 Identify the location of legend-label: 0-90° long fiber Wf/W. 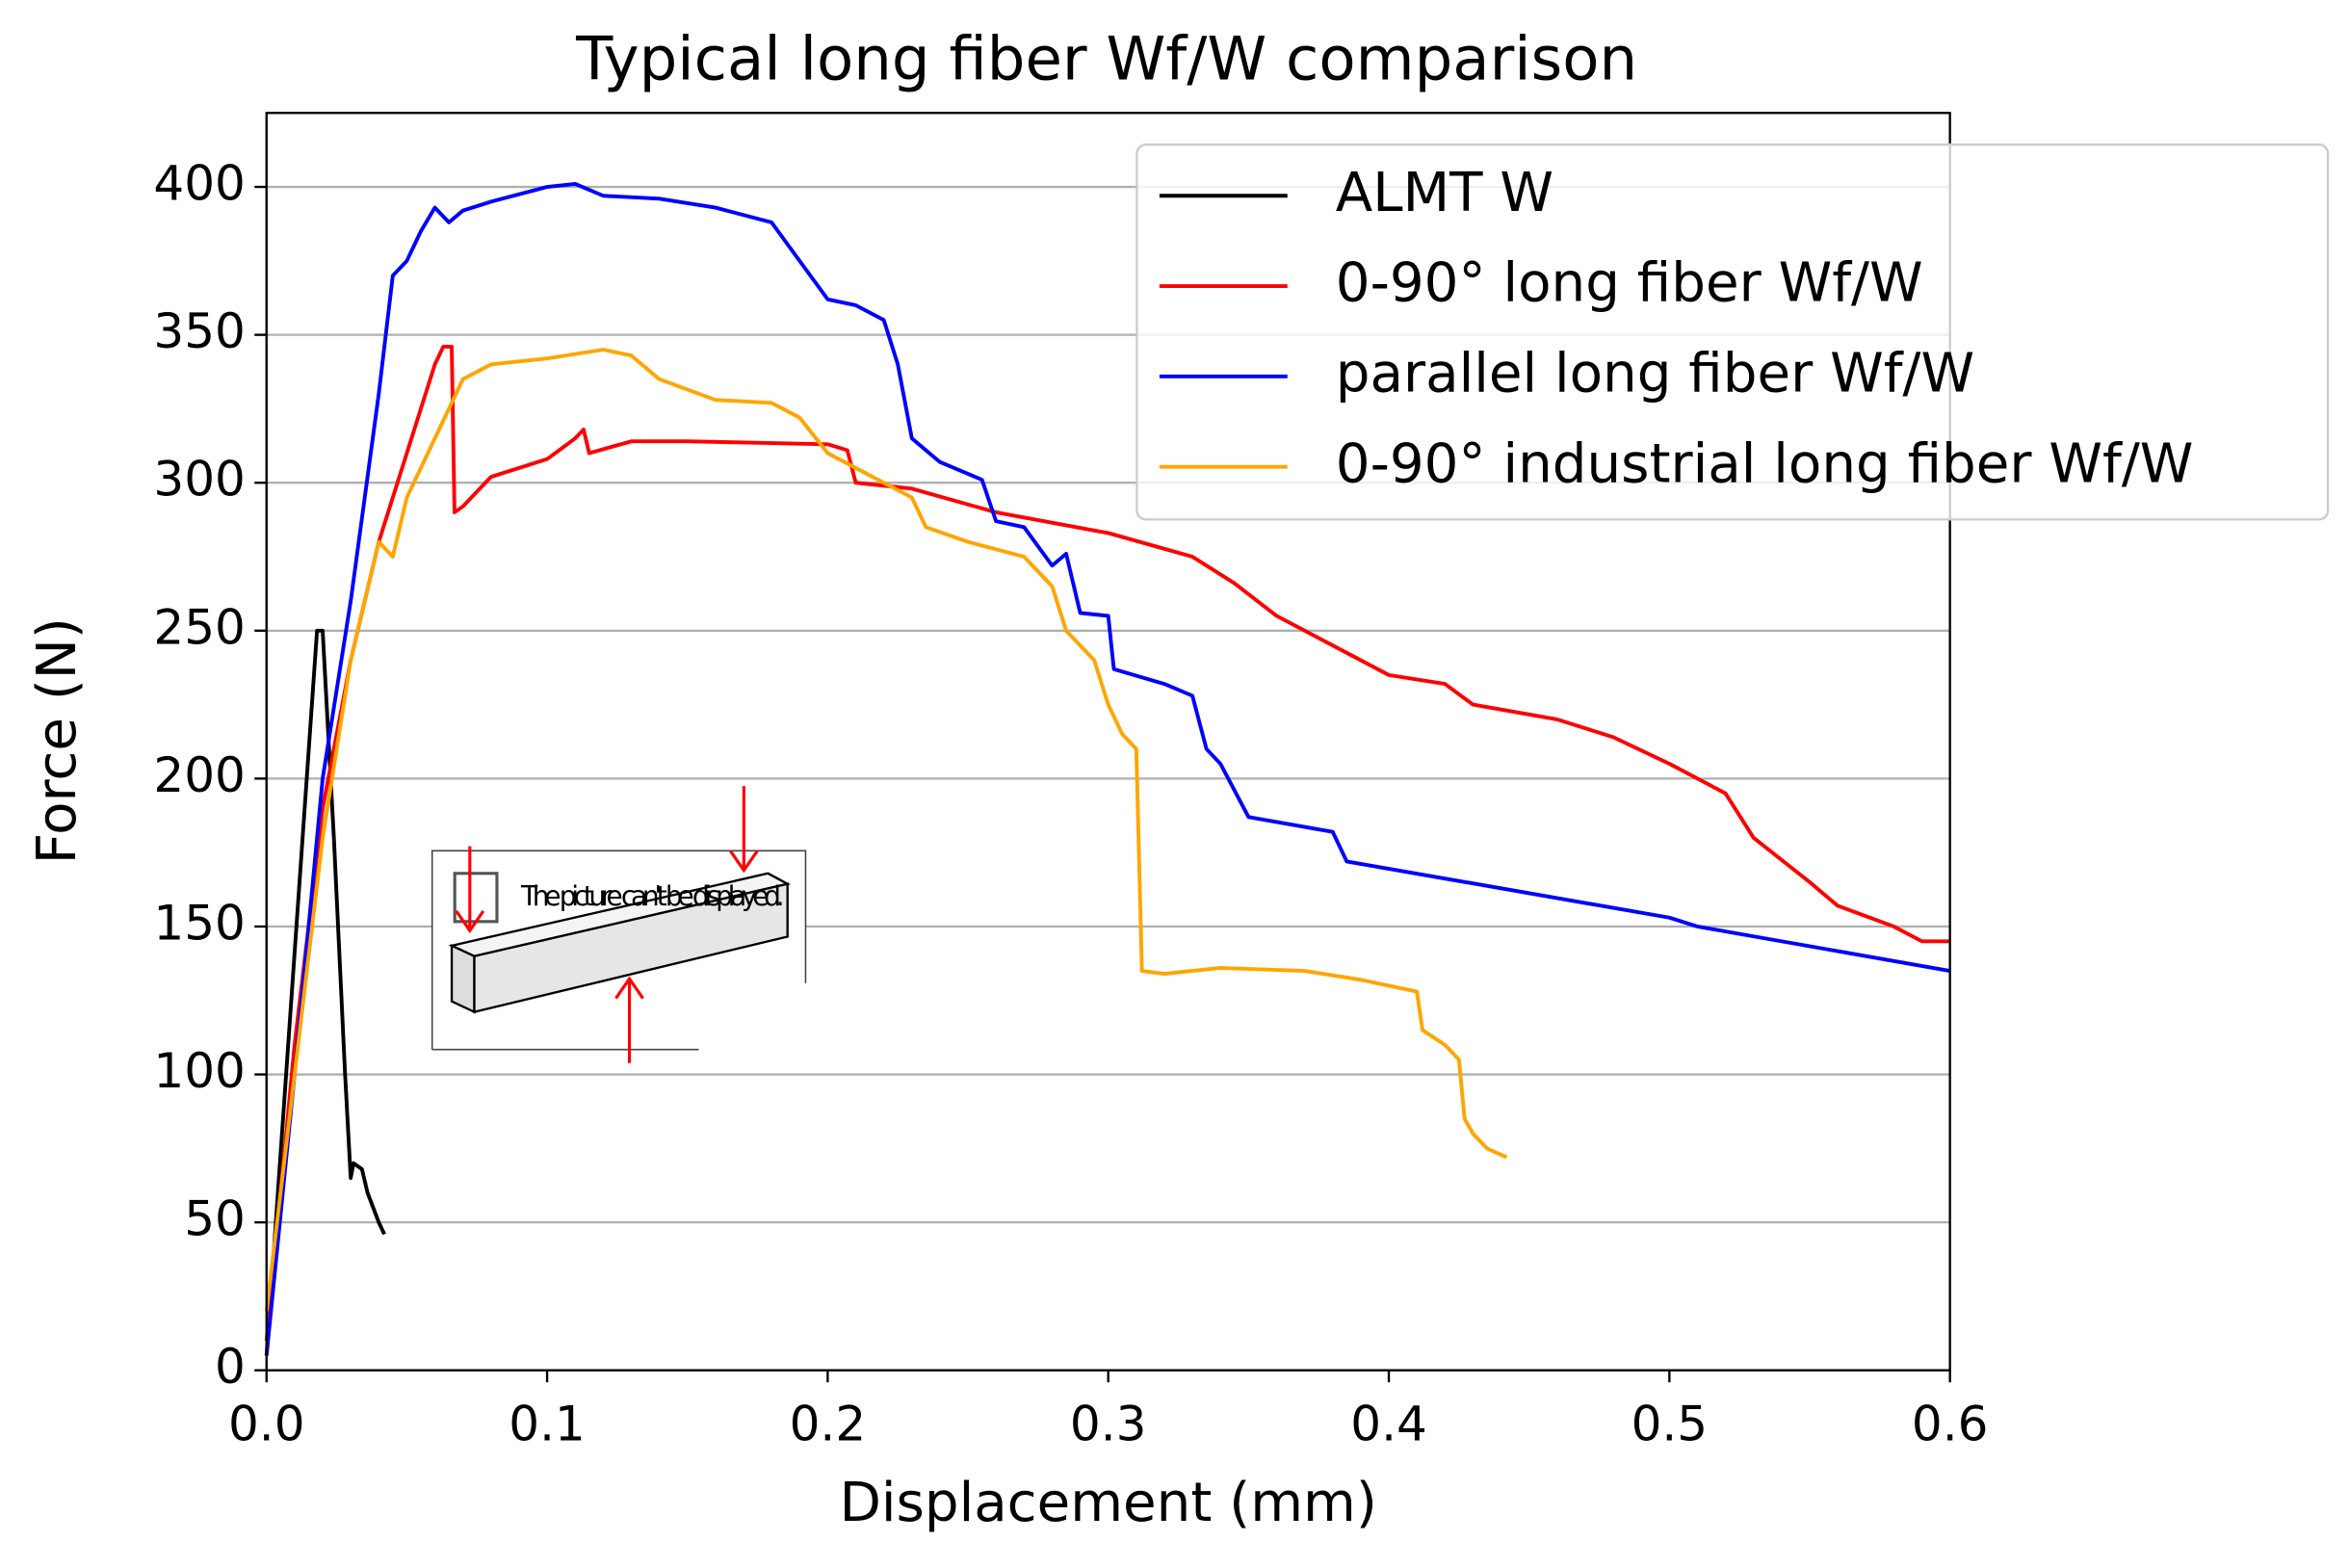
(1629, 283).